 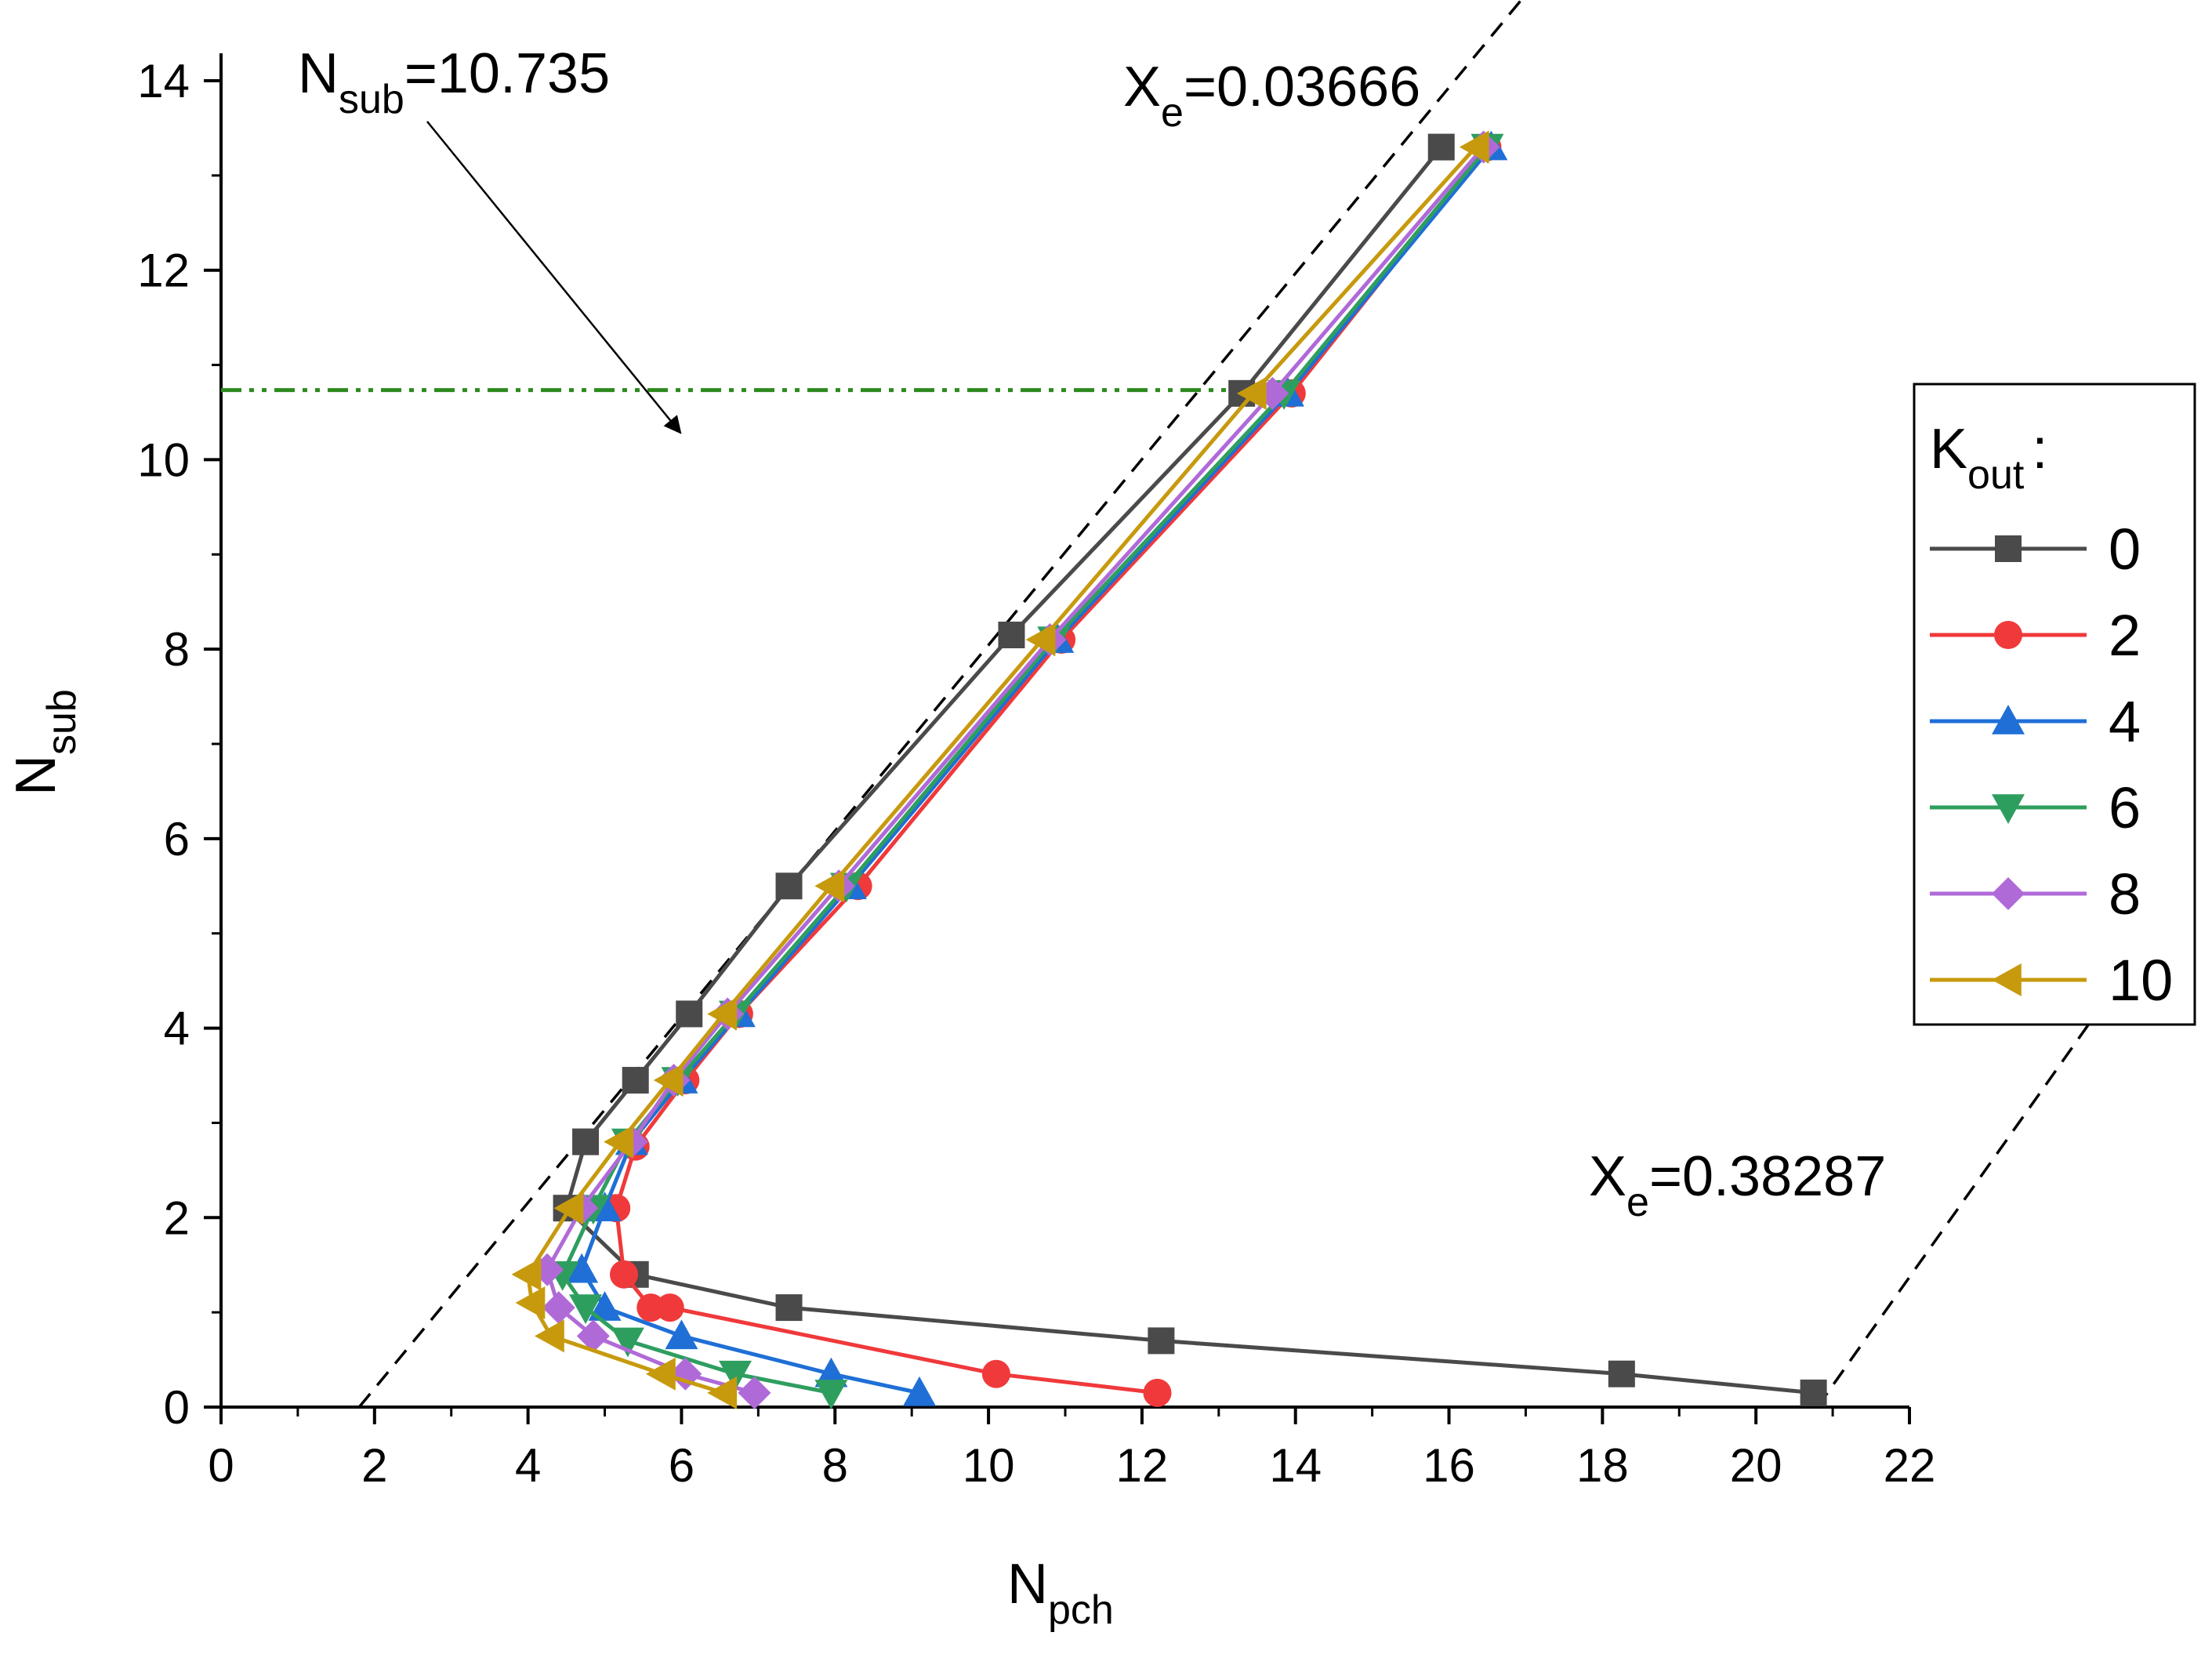 I want to click on x-tick-label: 10, so click(x=989, y=1465).